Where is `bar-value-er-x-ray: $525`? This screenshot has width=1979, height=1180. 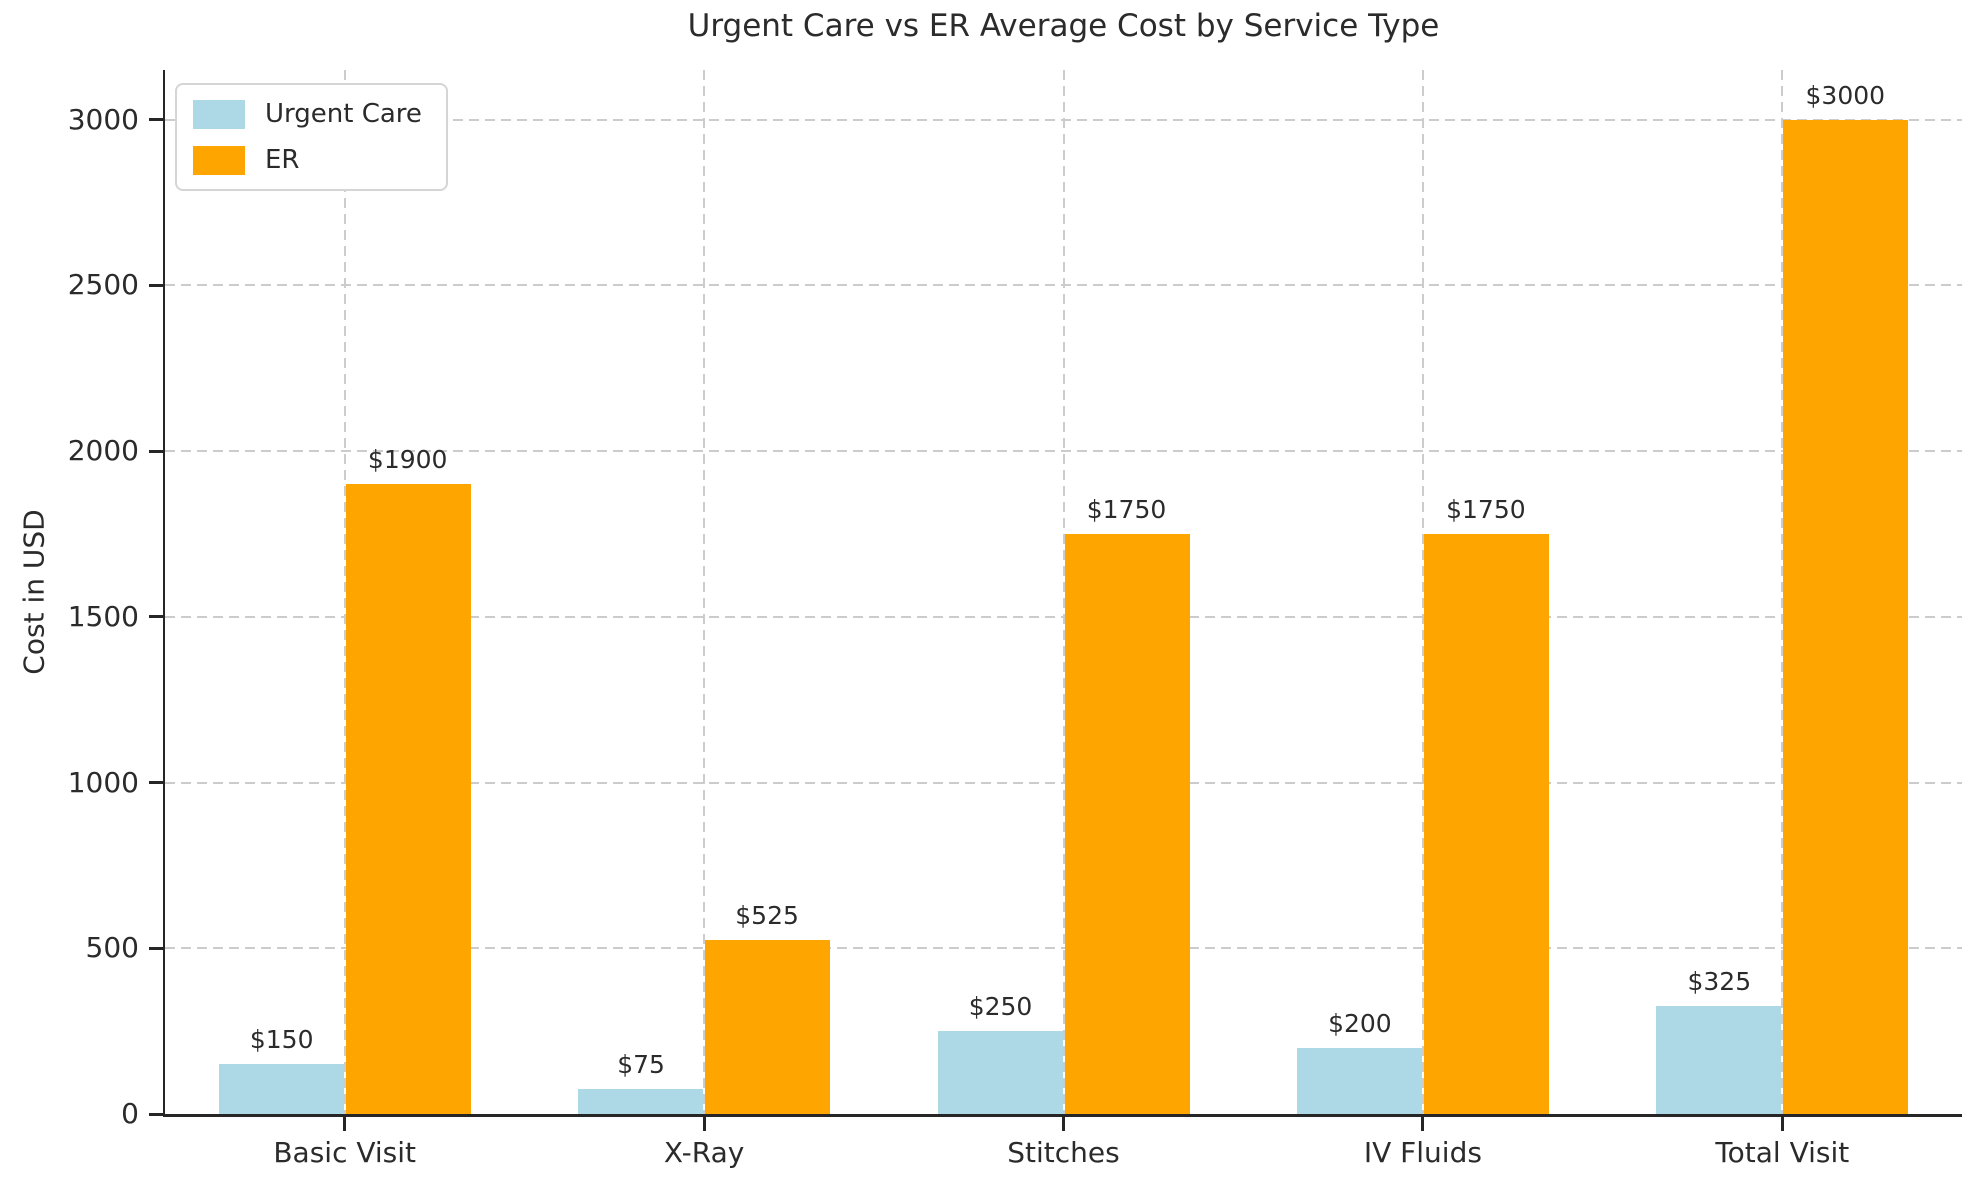
bar-value-er-x-ray: $525 is located at coordinates (767, 915).